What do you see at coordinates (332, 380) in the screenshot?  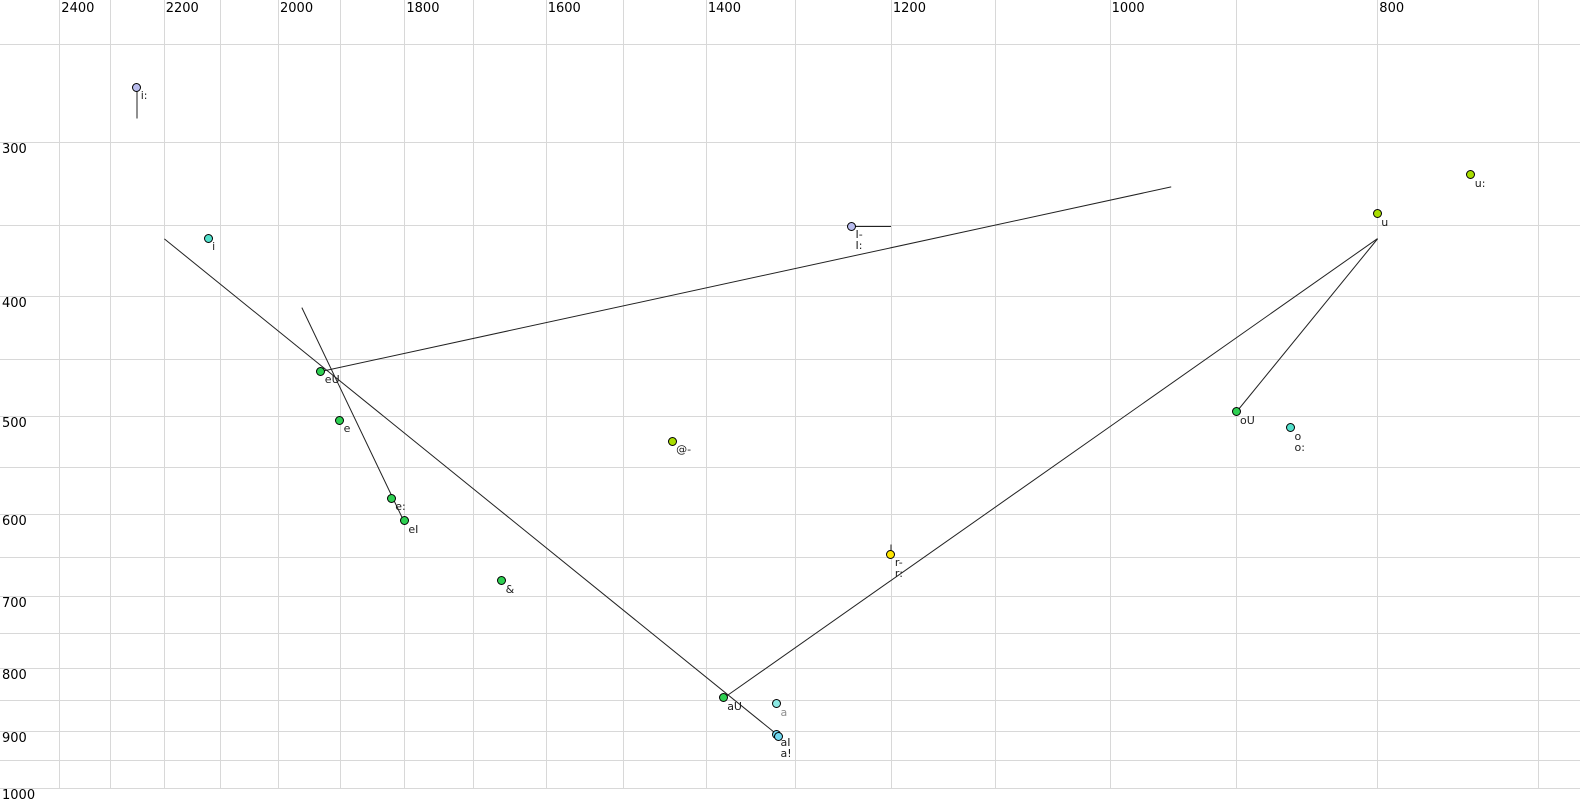 I see `vowel-label: eU` at bounding box center [332, 380].